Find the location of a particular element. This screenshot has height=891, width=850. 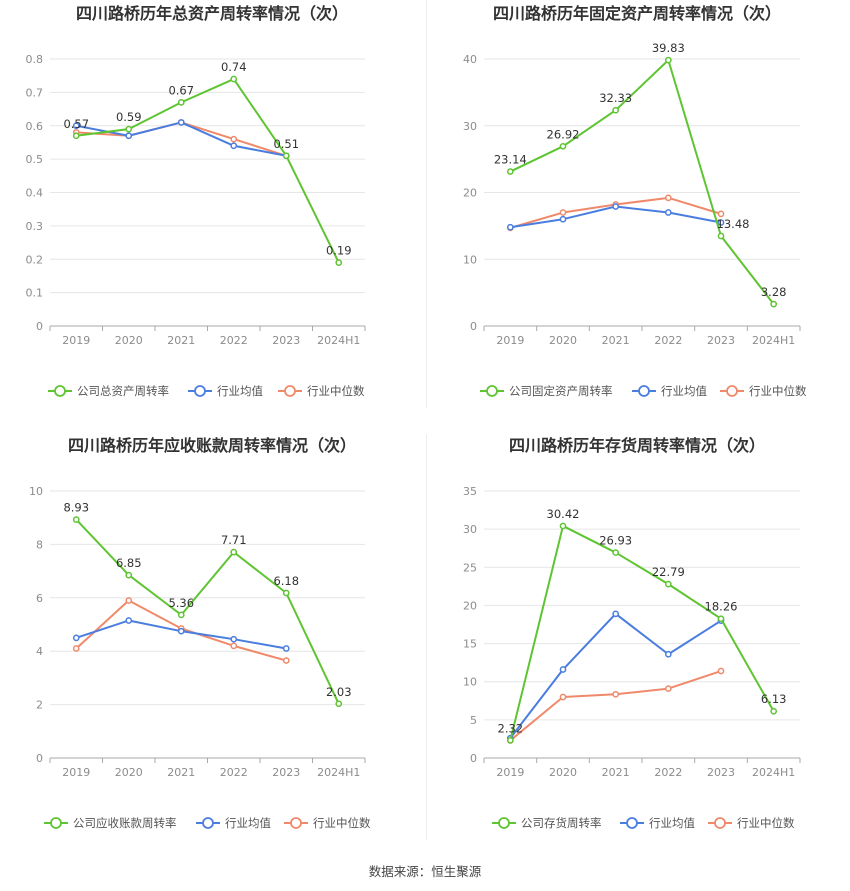

data-label: 0.74 is located at coordinates (234, 67).